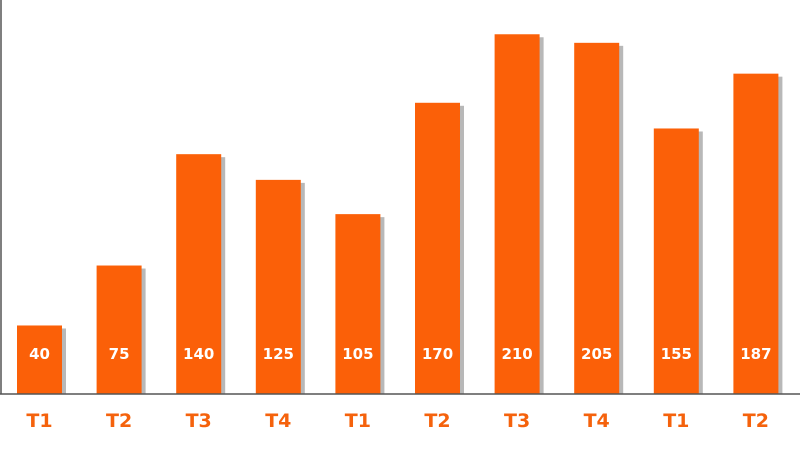 This screenshot has width=800, height=450. I want to click on bar-value-label: 170, so click(437, 354).